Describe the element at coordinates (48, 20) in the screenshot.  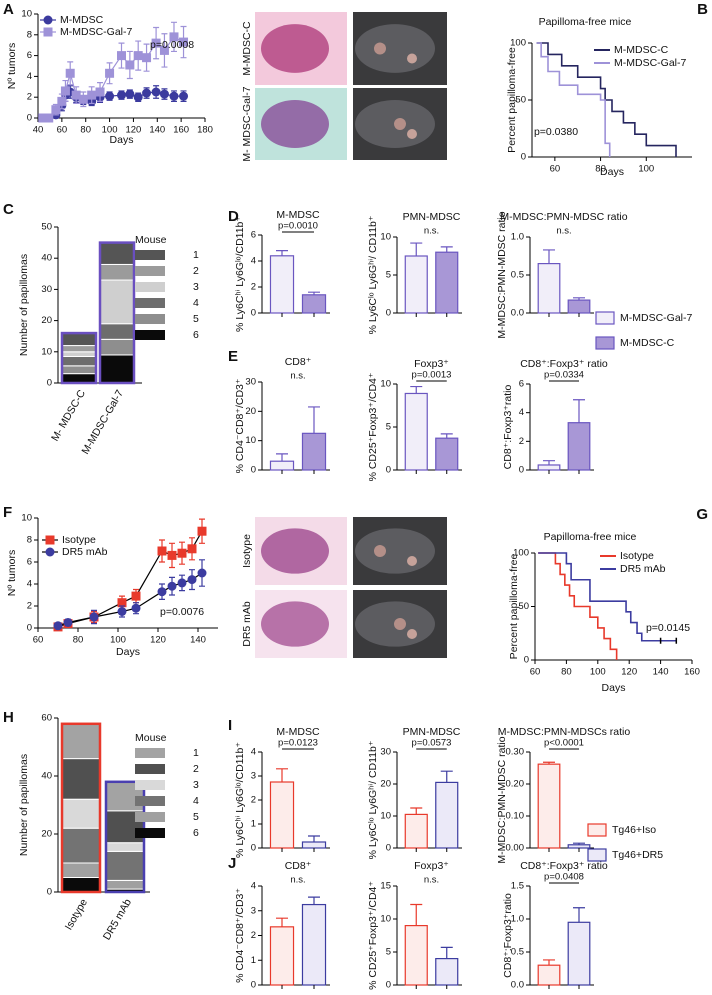
I see `legend-marker` at that location.